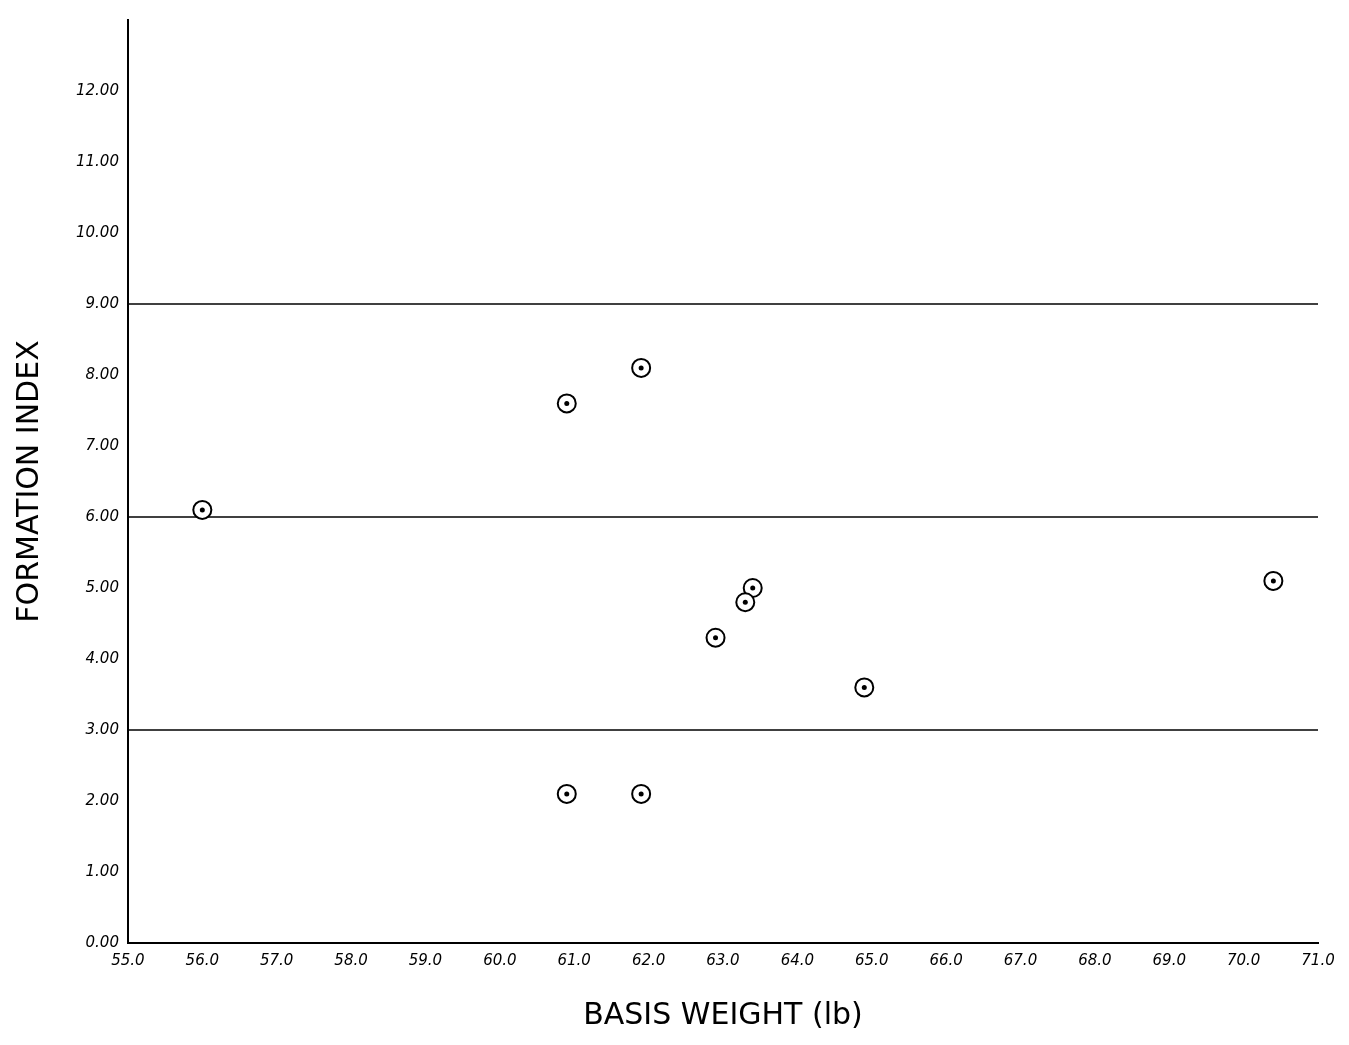  I want to click on x-tick-label: 62.0, so click(648, 959).